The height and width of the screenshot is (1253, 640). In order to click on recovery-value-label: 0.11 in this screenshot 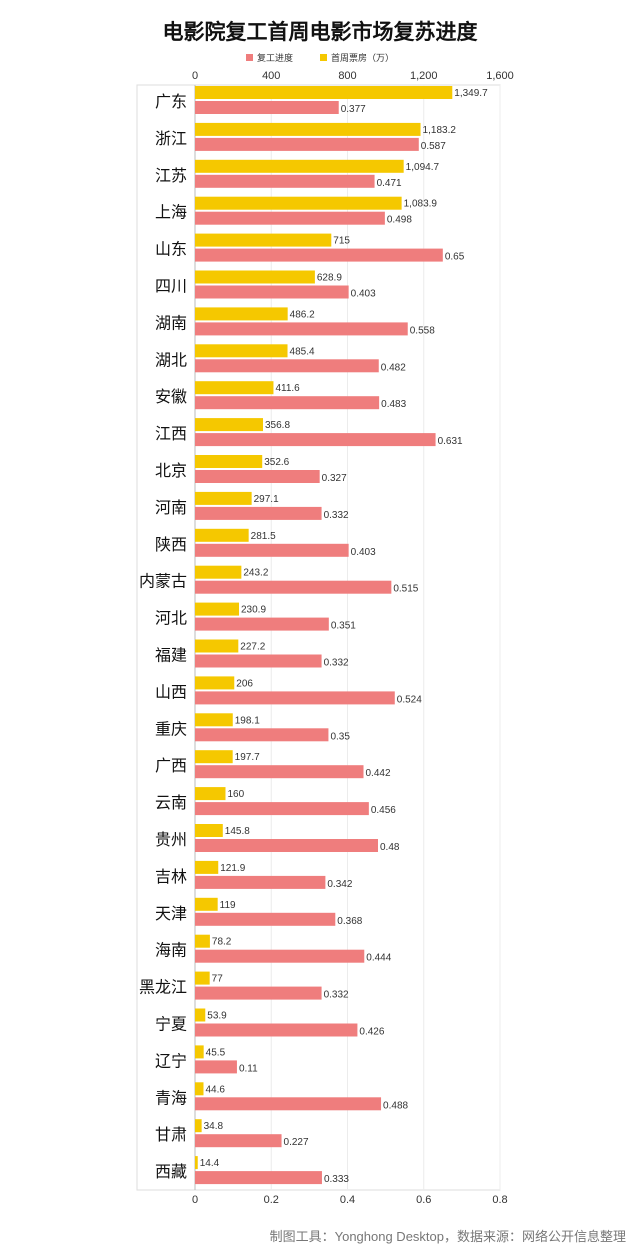, I will do `click(248, 1068)`.